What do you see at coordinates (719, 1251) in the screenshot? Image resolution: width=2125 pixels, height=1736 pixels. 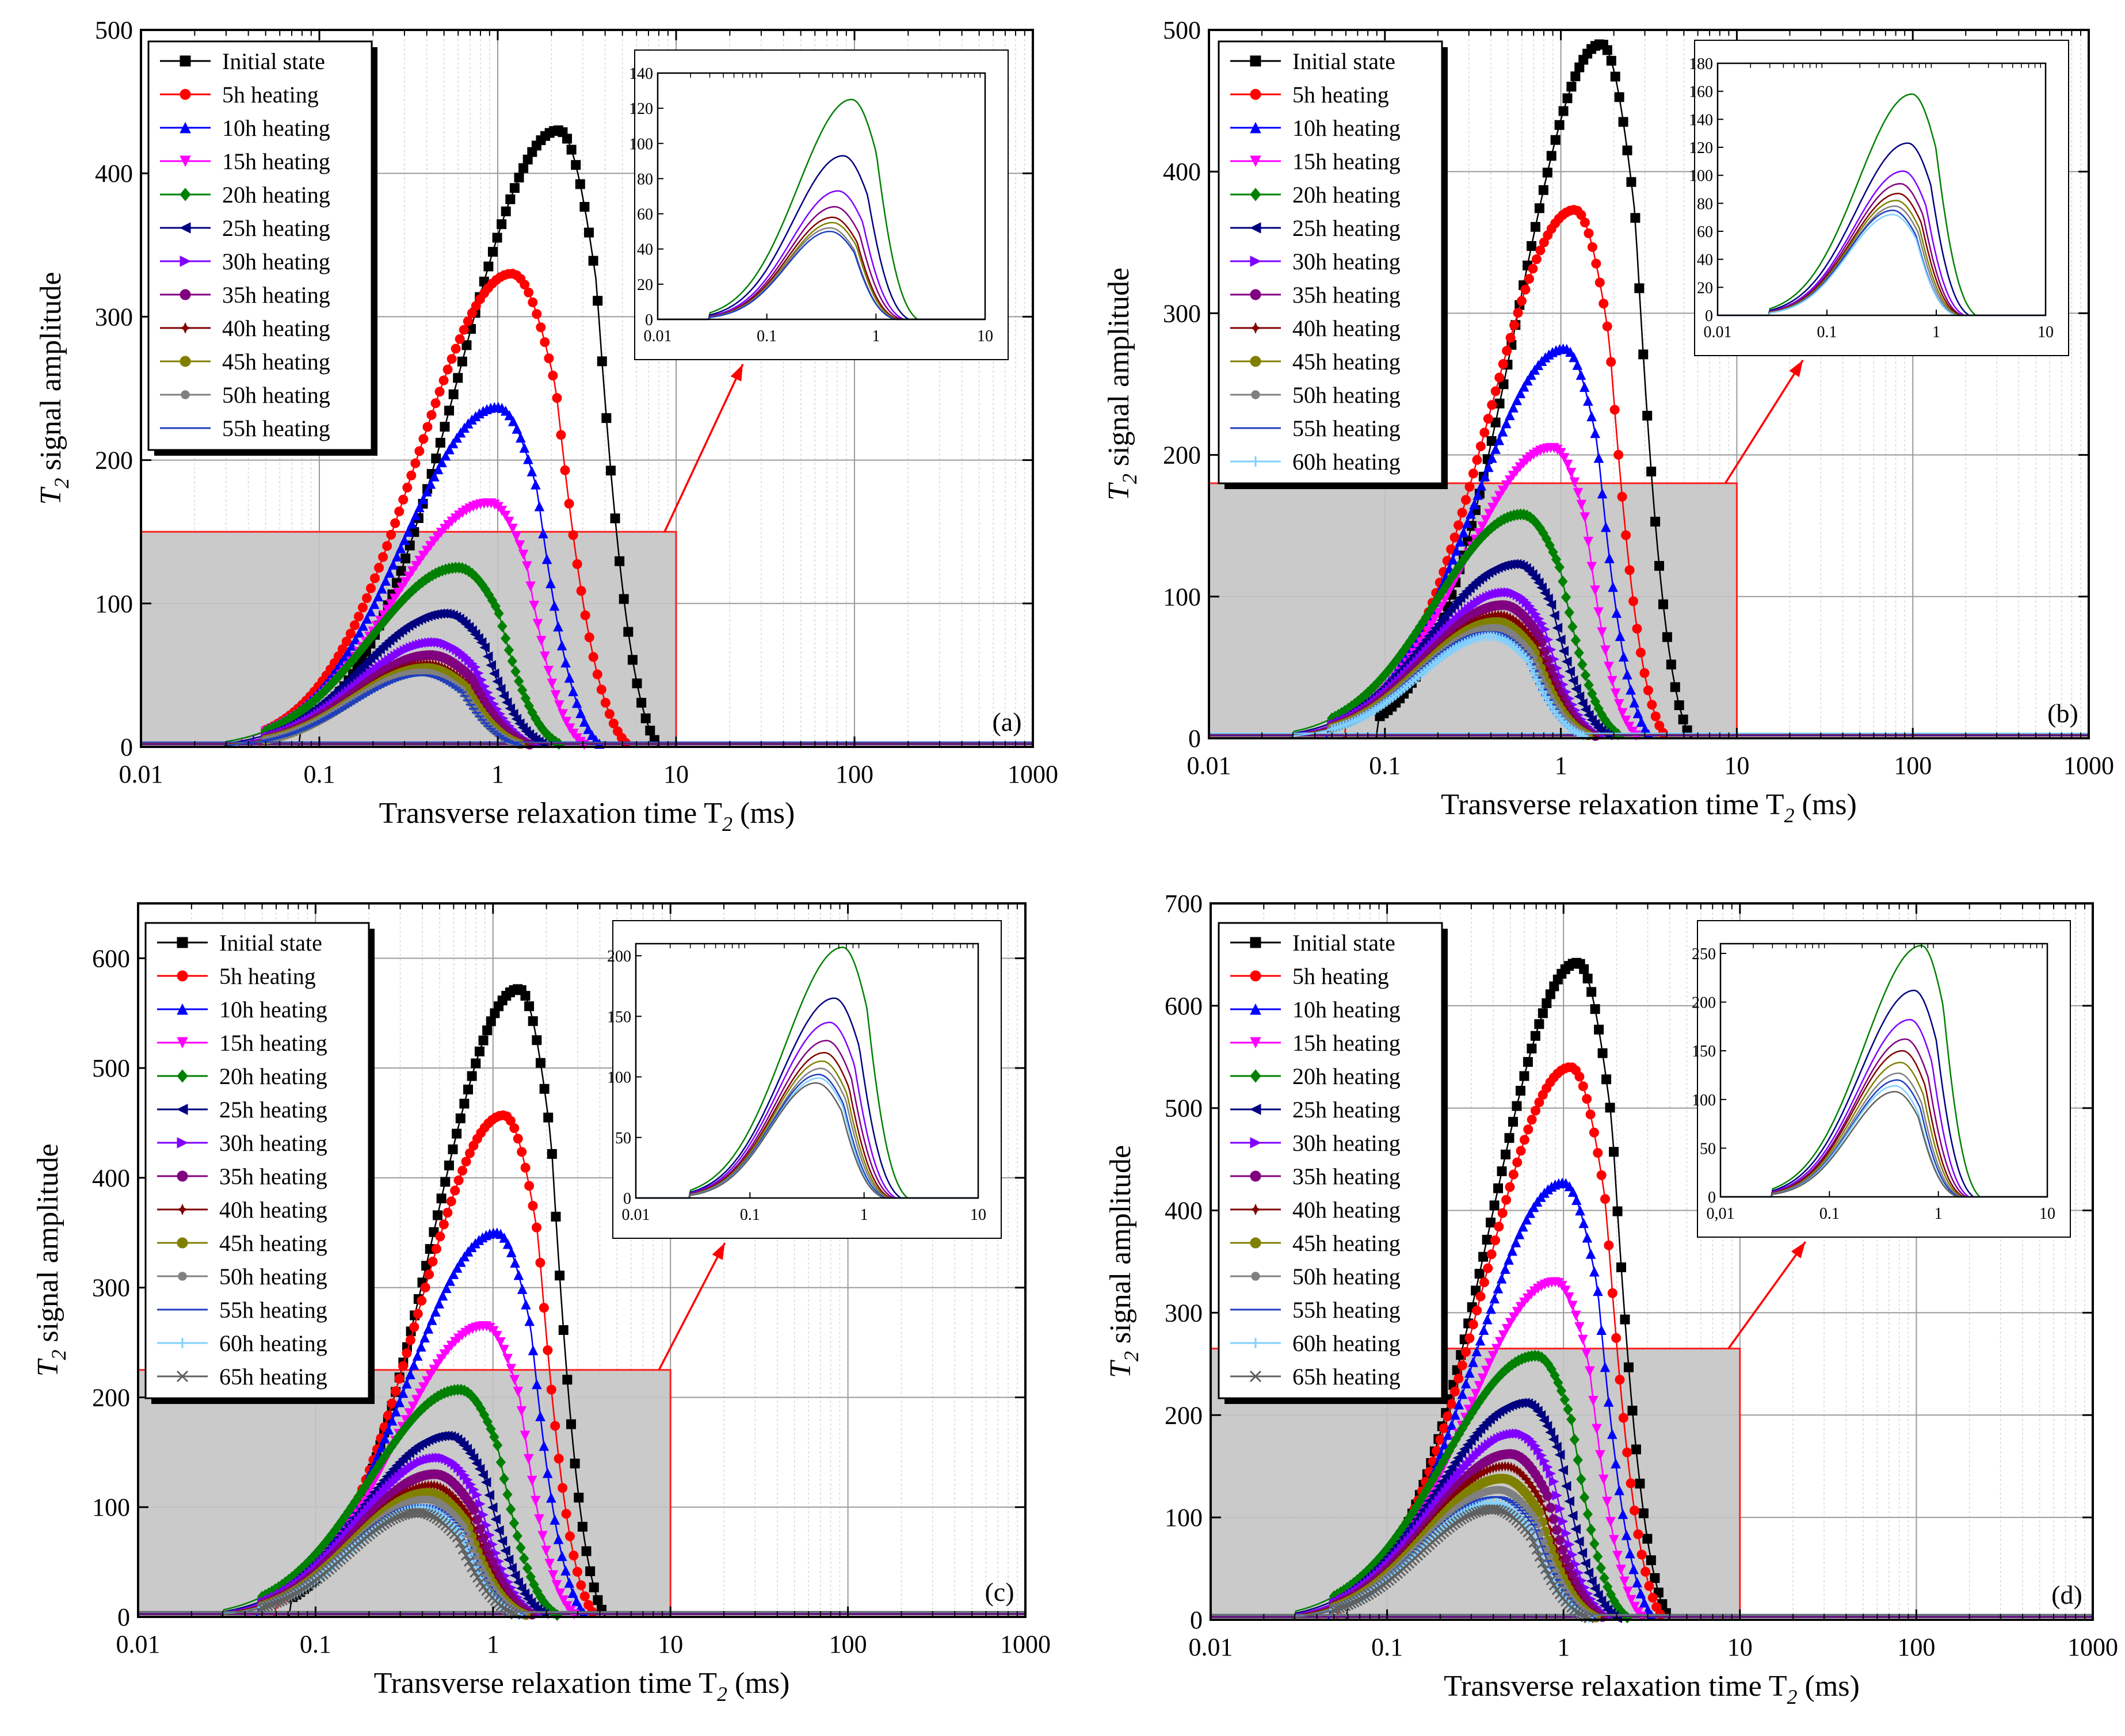 I see `zoom-arrow-head` at bounding box center [719, 1251].